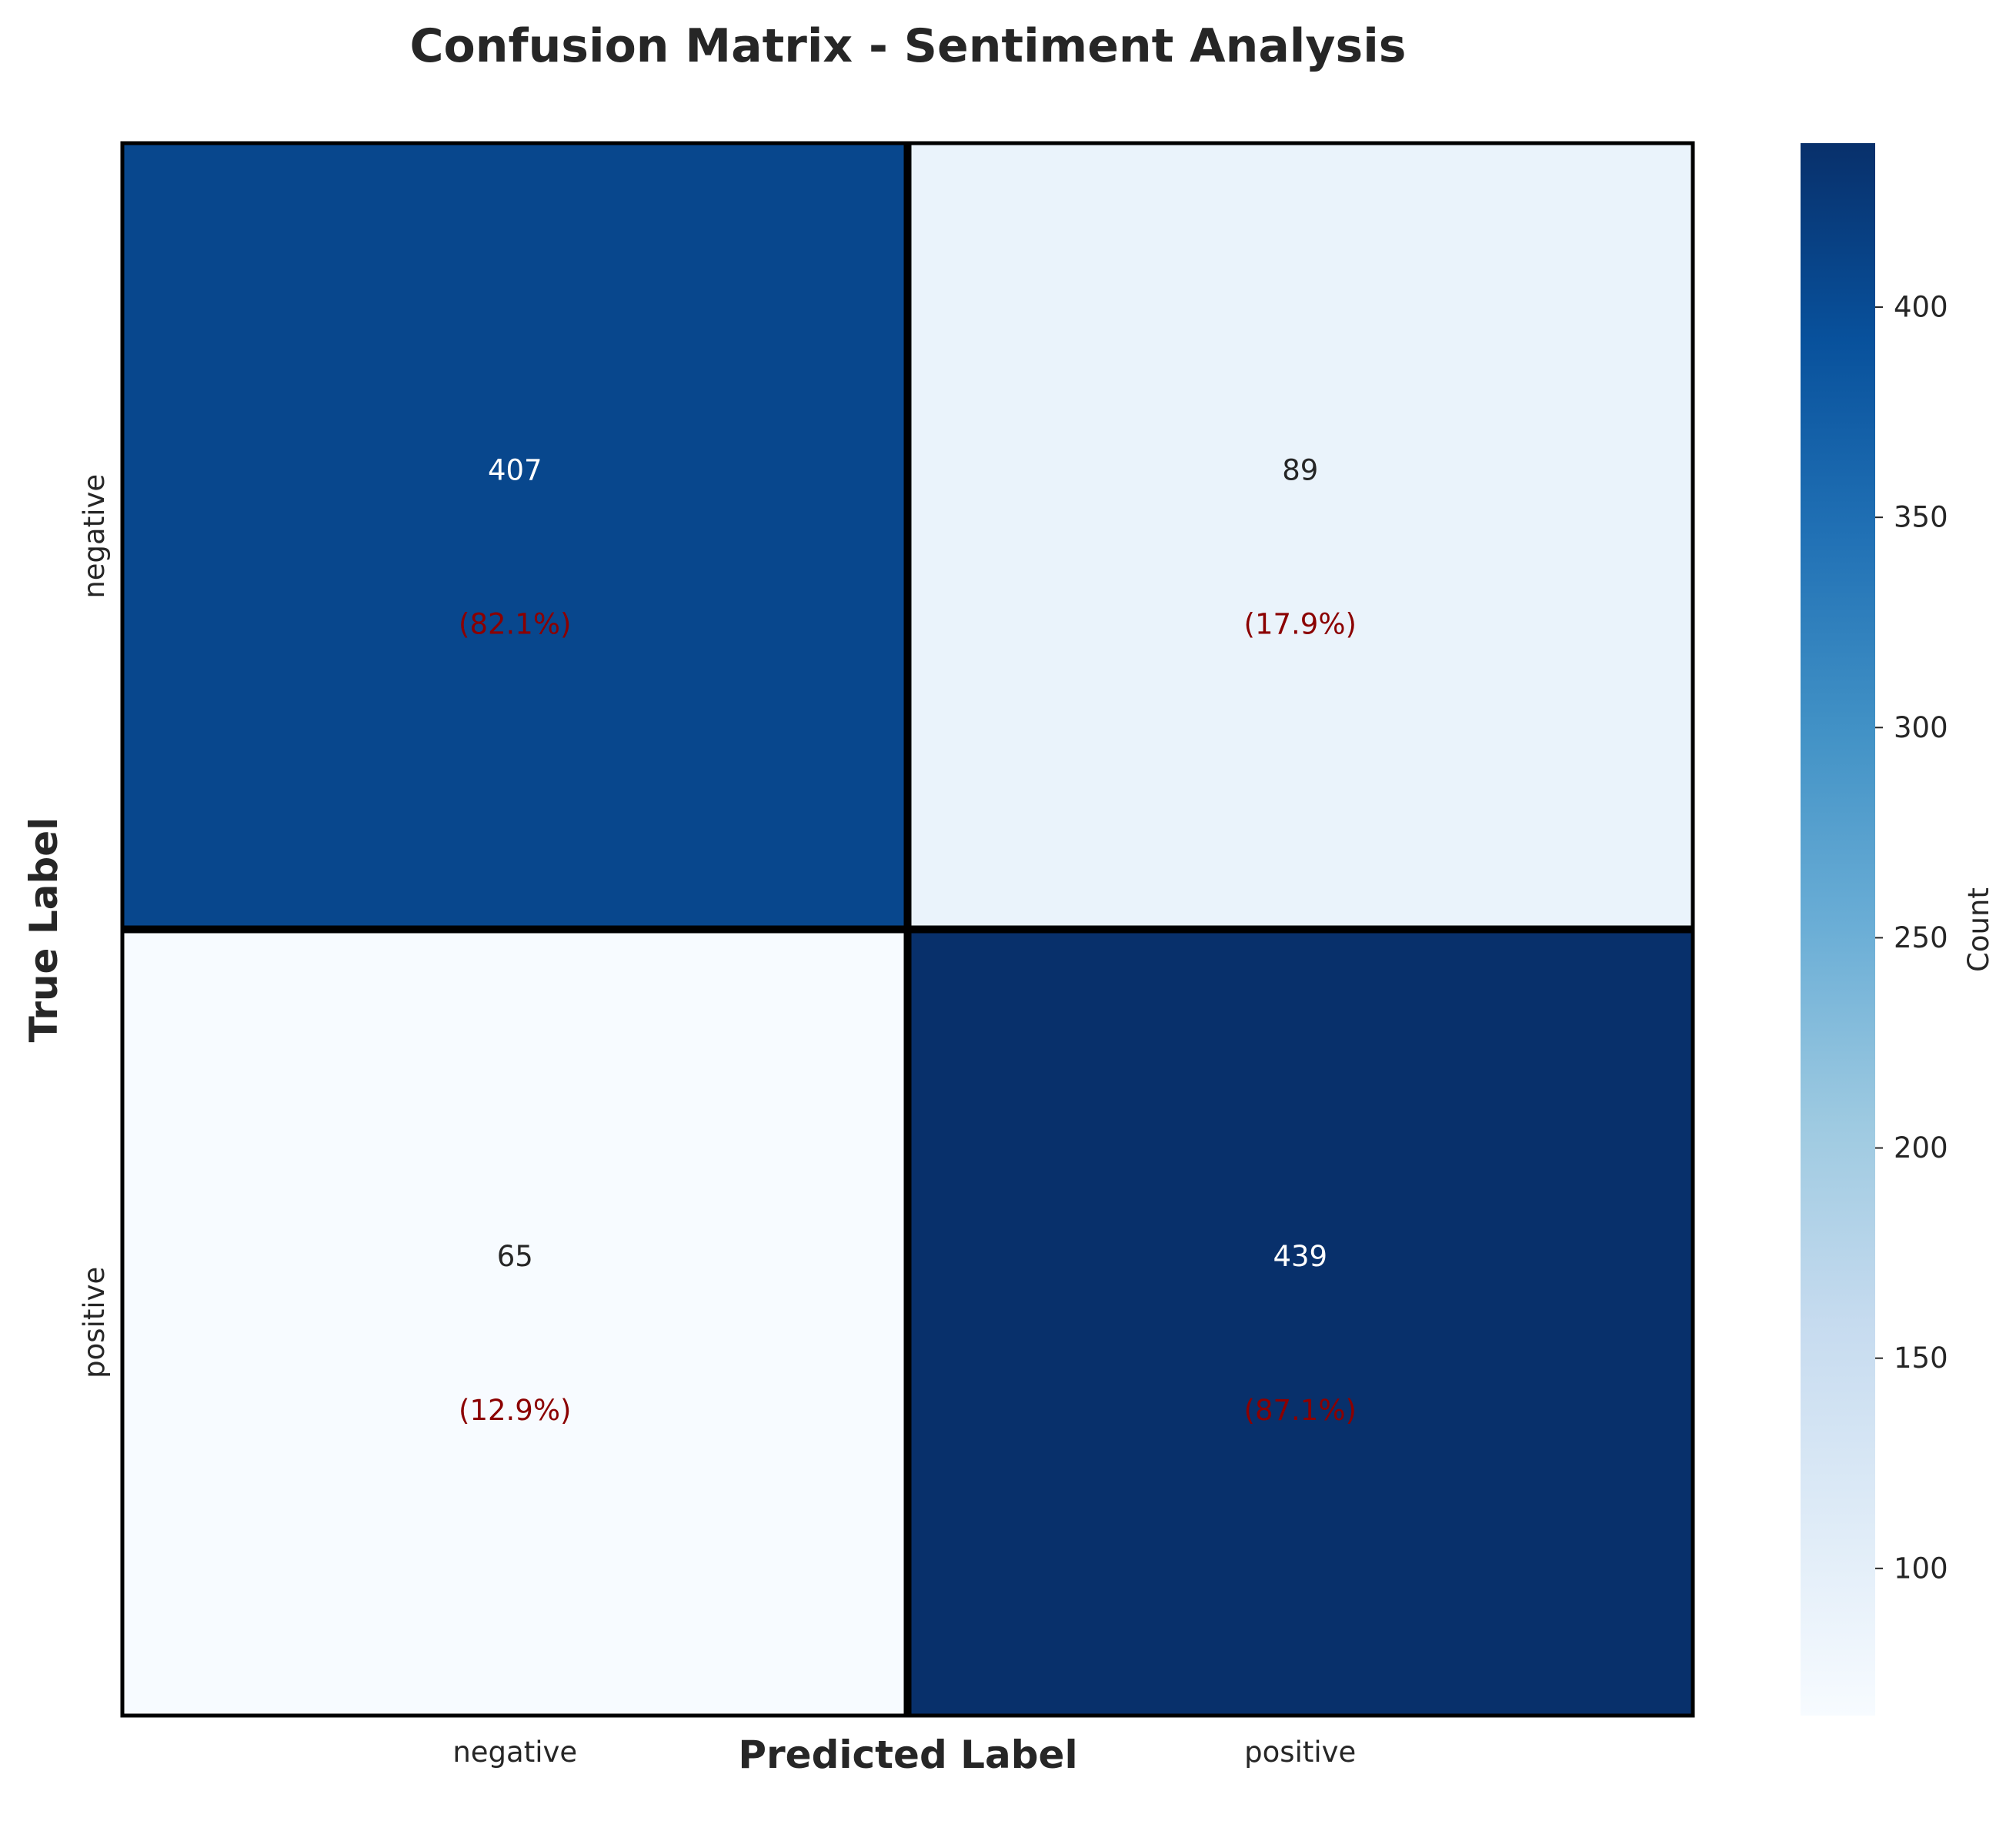  What do you see at coordinates (515, 469) in the screenshot?
I see `cell-count-label: 407` at bounding box center [515, 469].